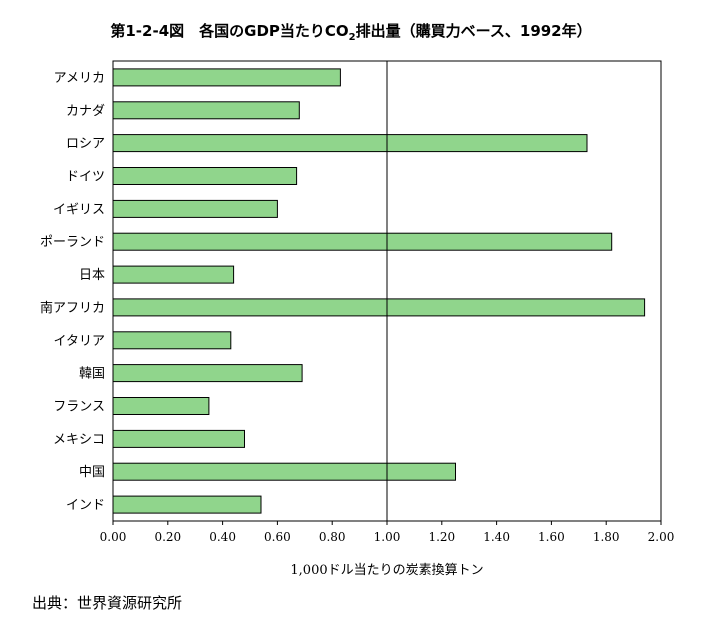 Image resolution: width=702 pixels, height=634 pixels. What do you see at coordinates (79, 209) in the screenshot?
I see `y-tick-label-4: イギリス` at bounding box center [79, 209].